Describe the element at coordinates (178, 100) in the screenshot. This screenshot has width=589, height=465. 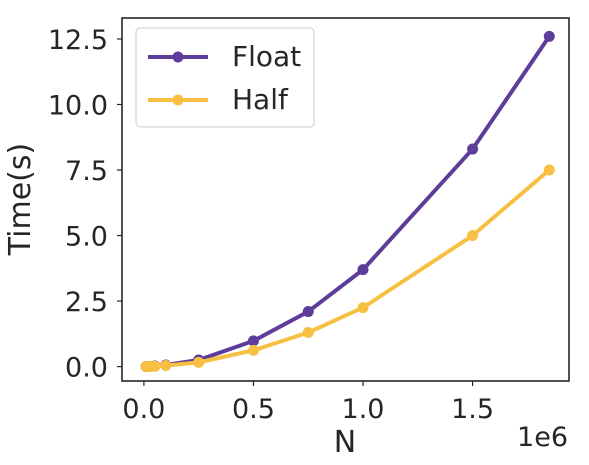
I see `legend-marker-half` at that location.